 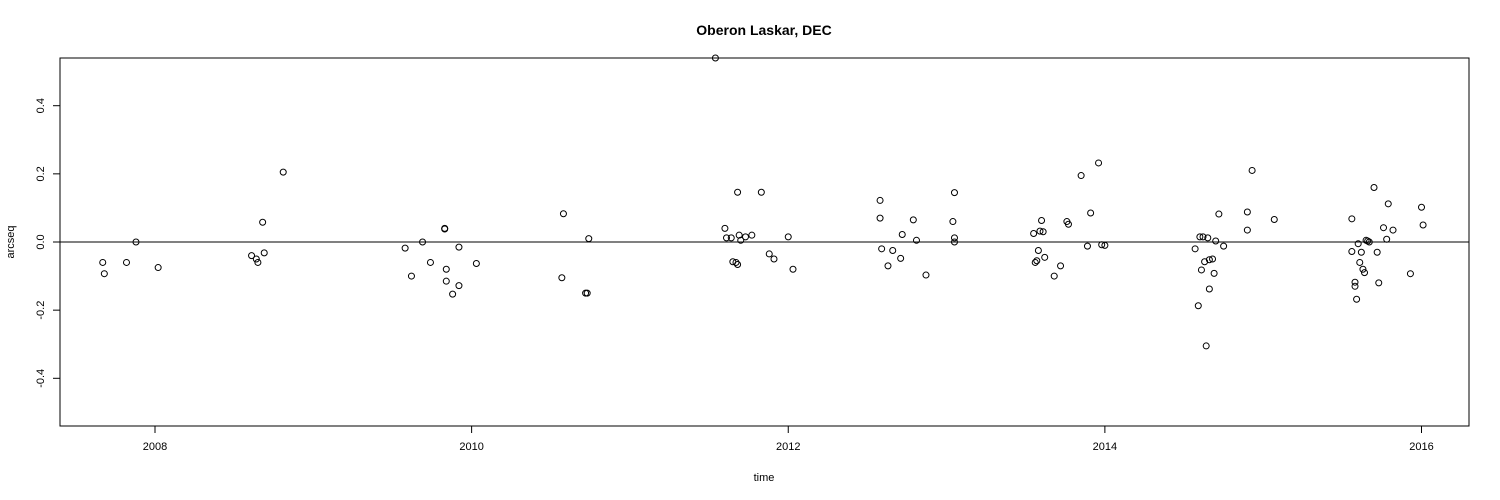 I want to click on y-tick-label-0: -0.4, so click(x=41, y=378).